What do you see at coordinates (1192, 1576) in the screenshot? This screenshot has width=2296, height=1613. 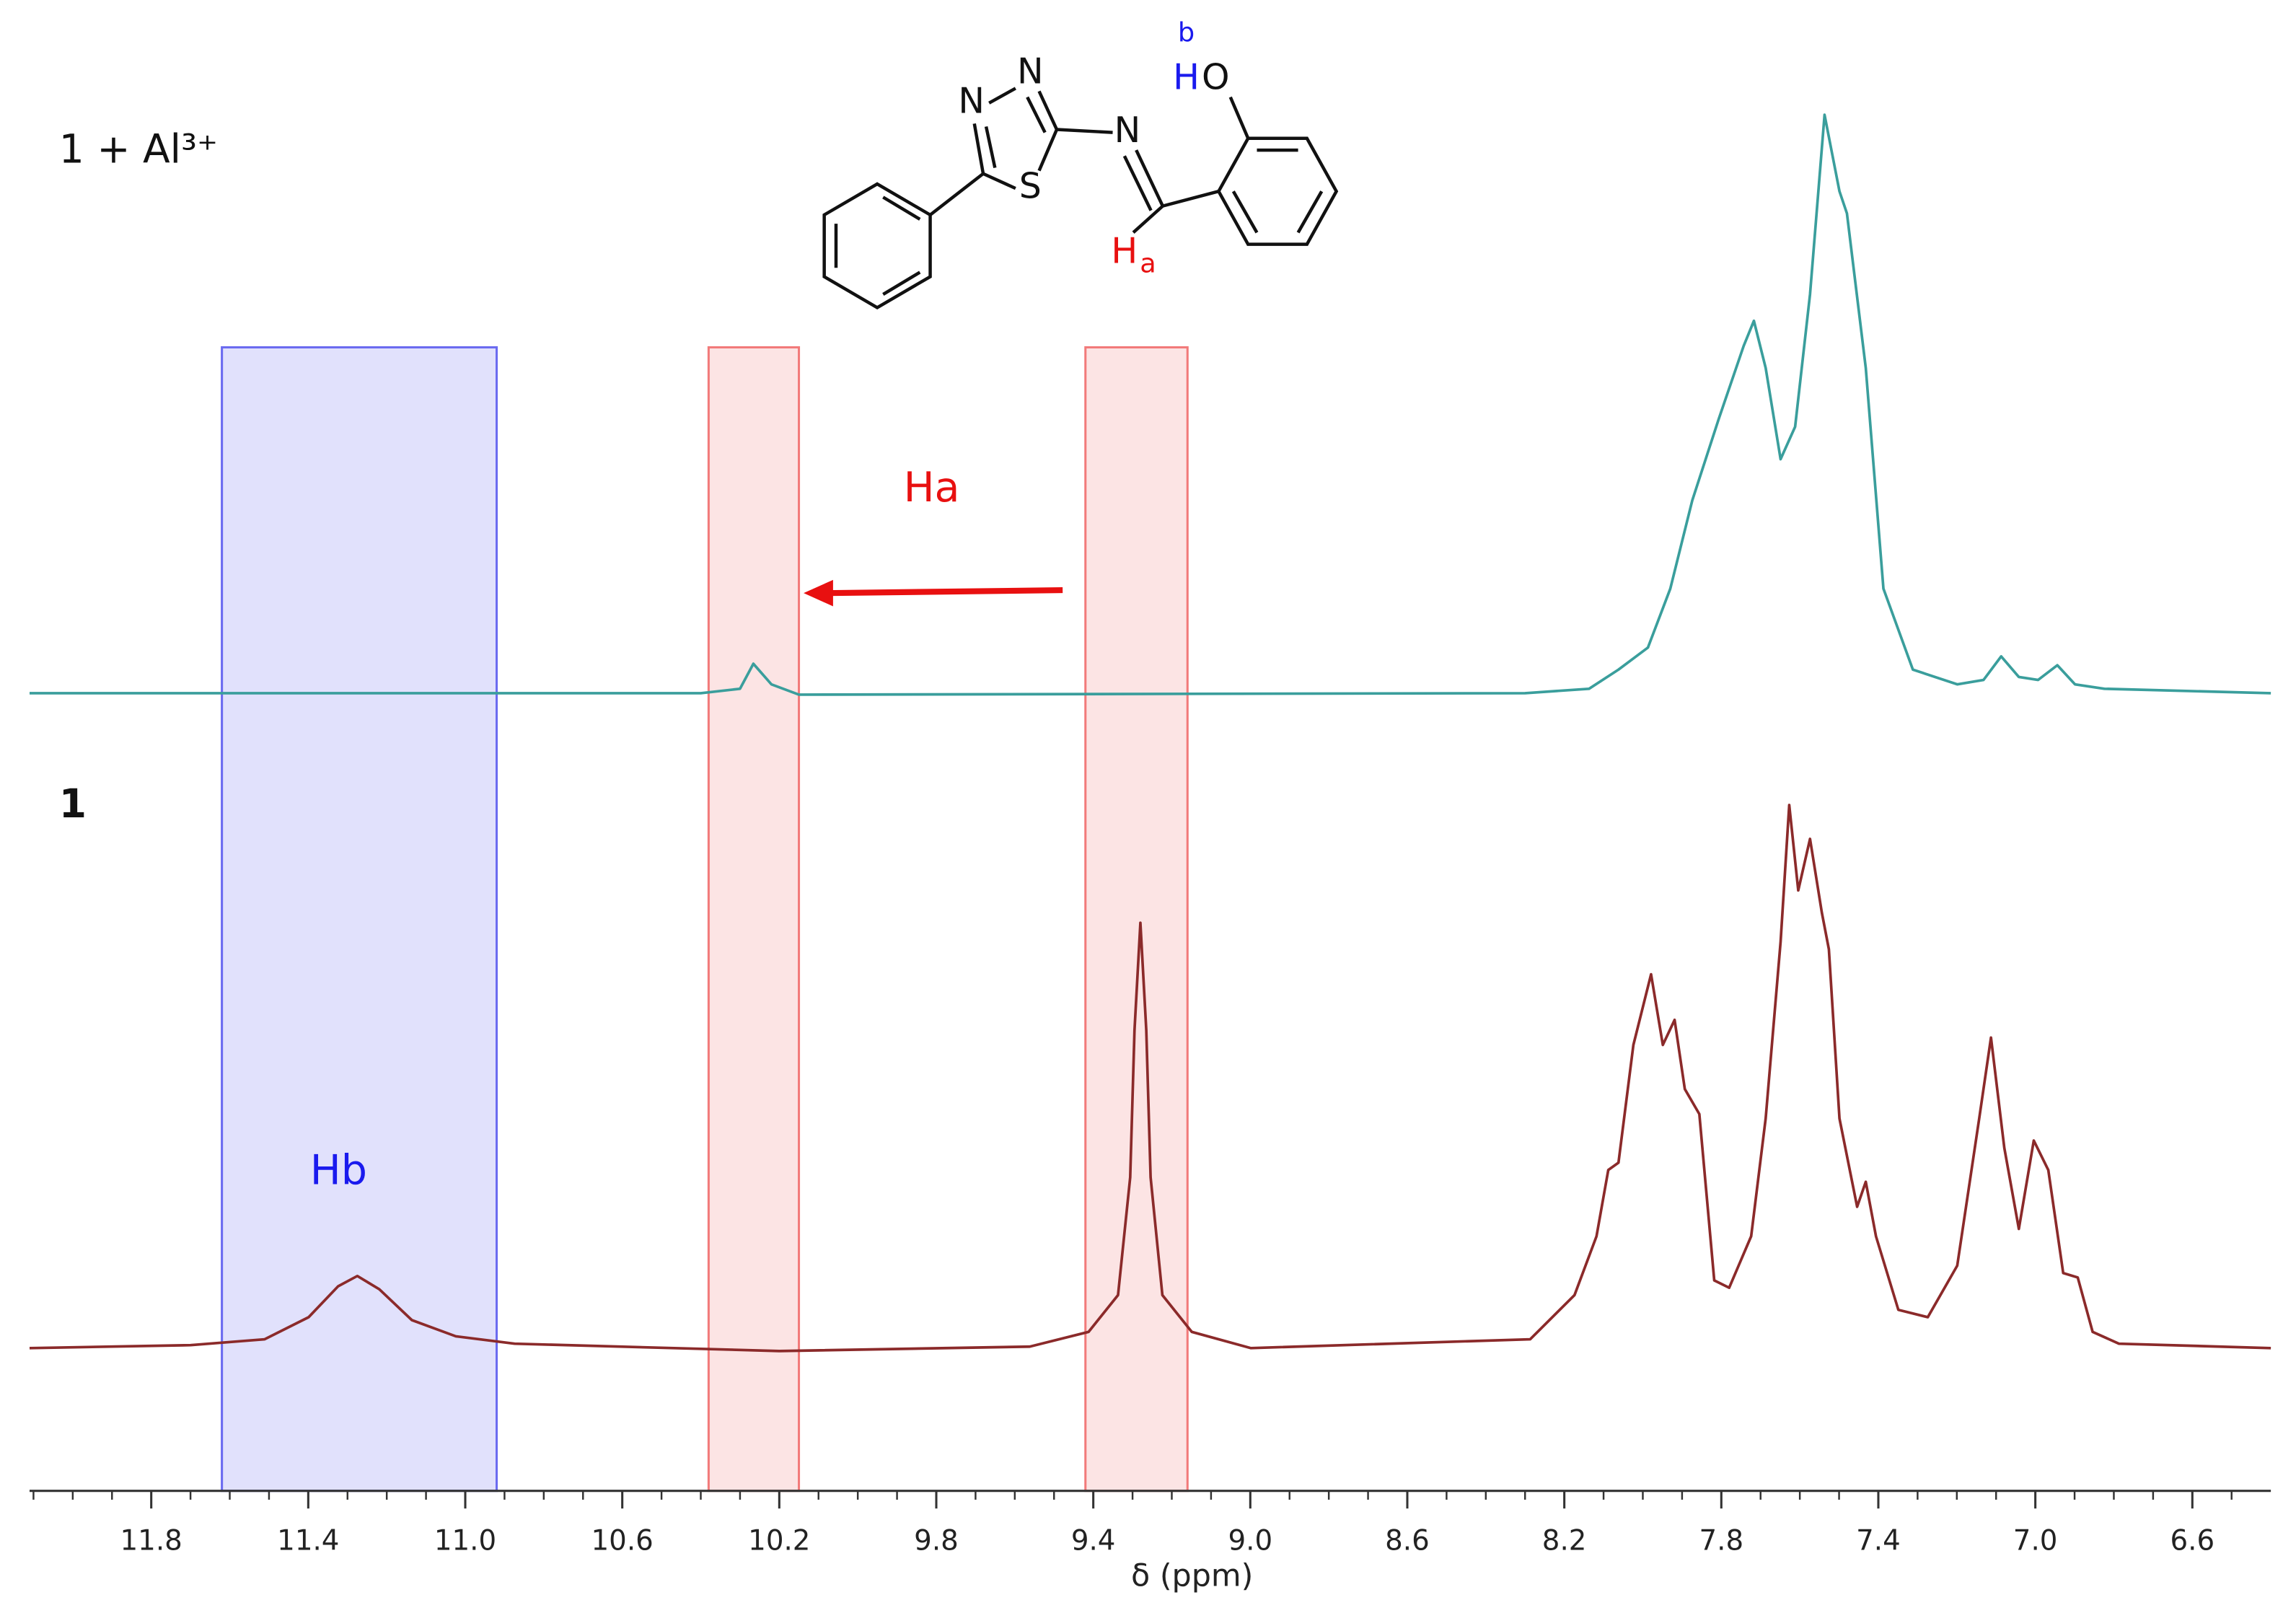 I see `x-axis-label: δ (ppm)` at bounding box center [1192, 1576].